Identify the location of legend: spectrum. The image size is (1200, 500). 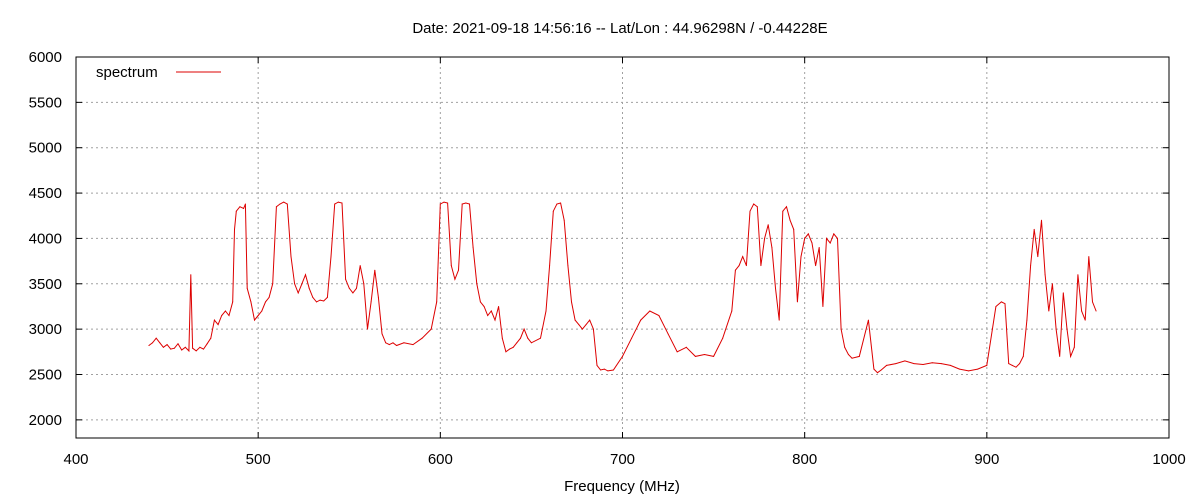
(158, 72).